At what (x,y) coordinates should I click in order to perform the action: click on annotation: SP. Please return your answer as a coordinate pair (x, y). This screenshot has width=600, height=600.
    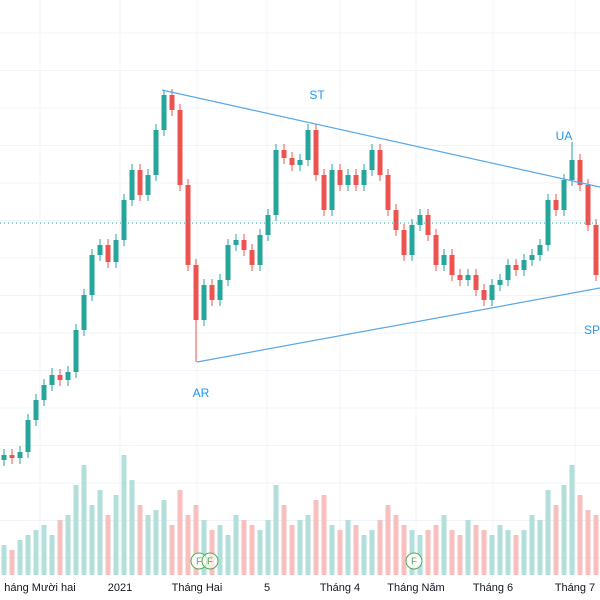
    Looking at the image, I should click on (592, 330).